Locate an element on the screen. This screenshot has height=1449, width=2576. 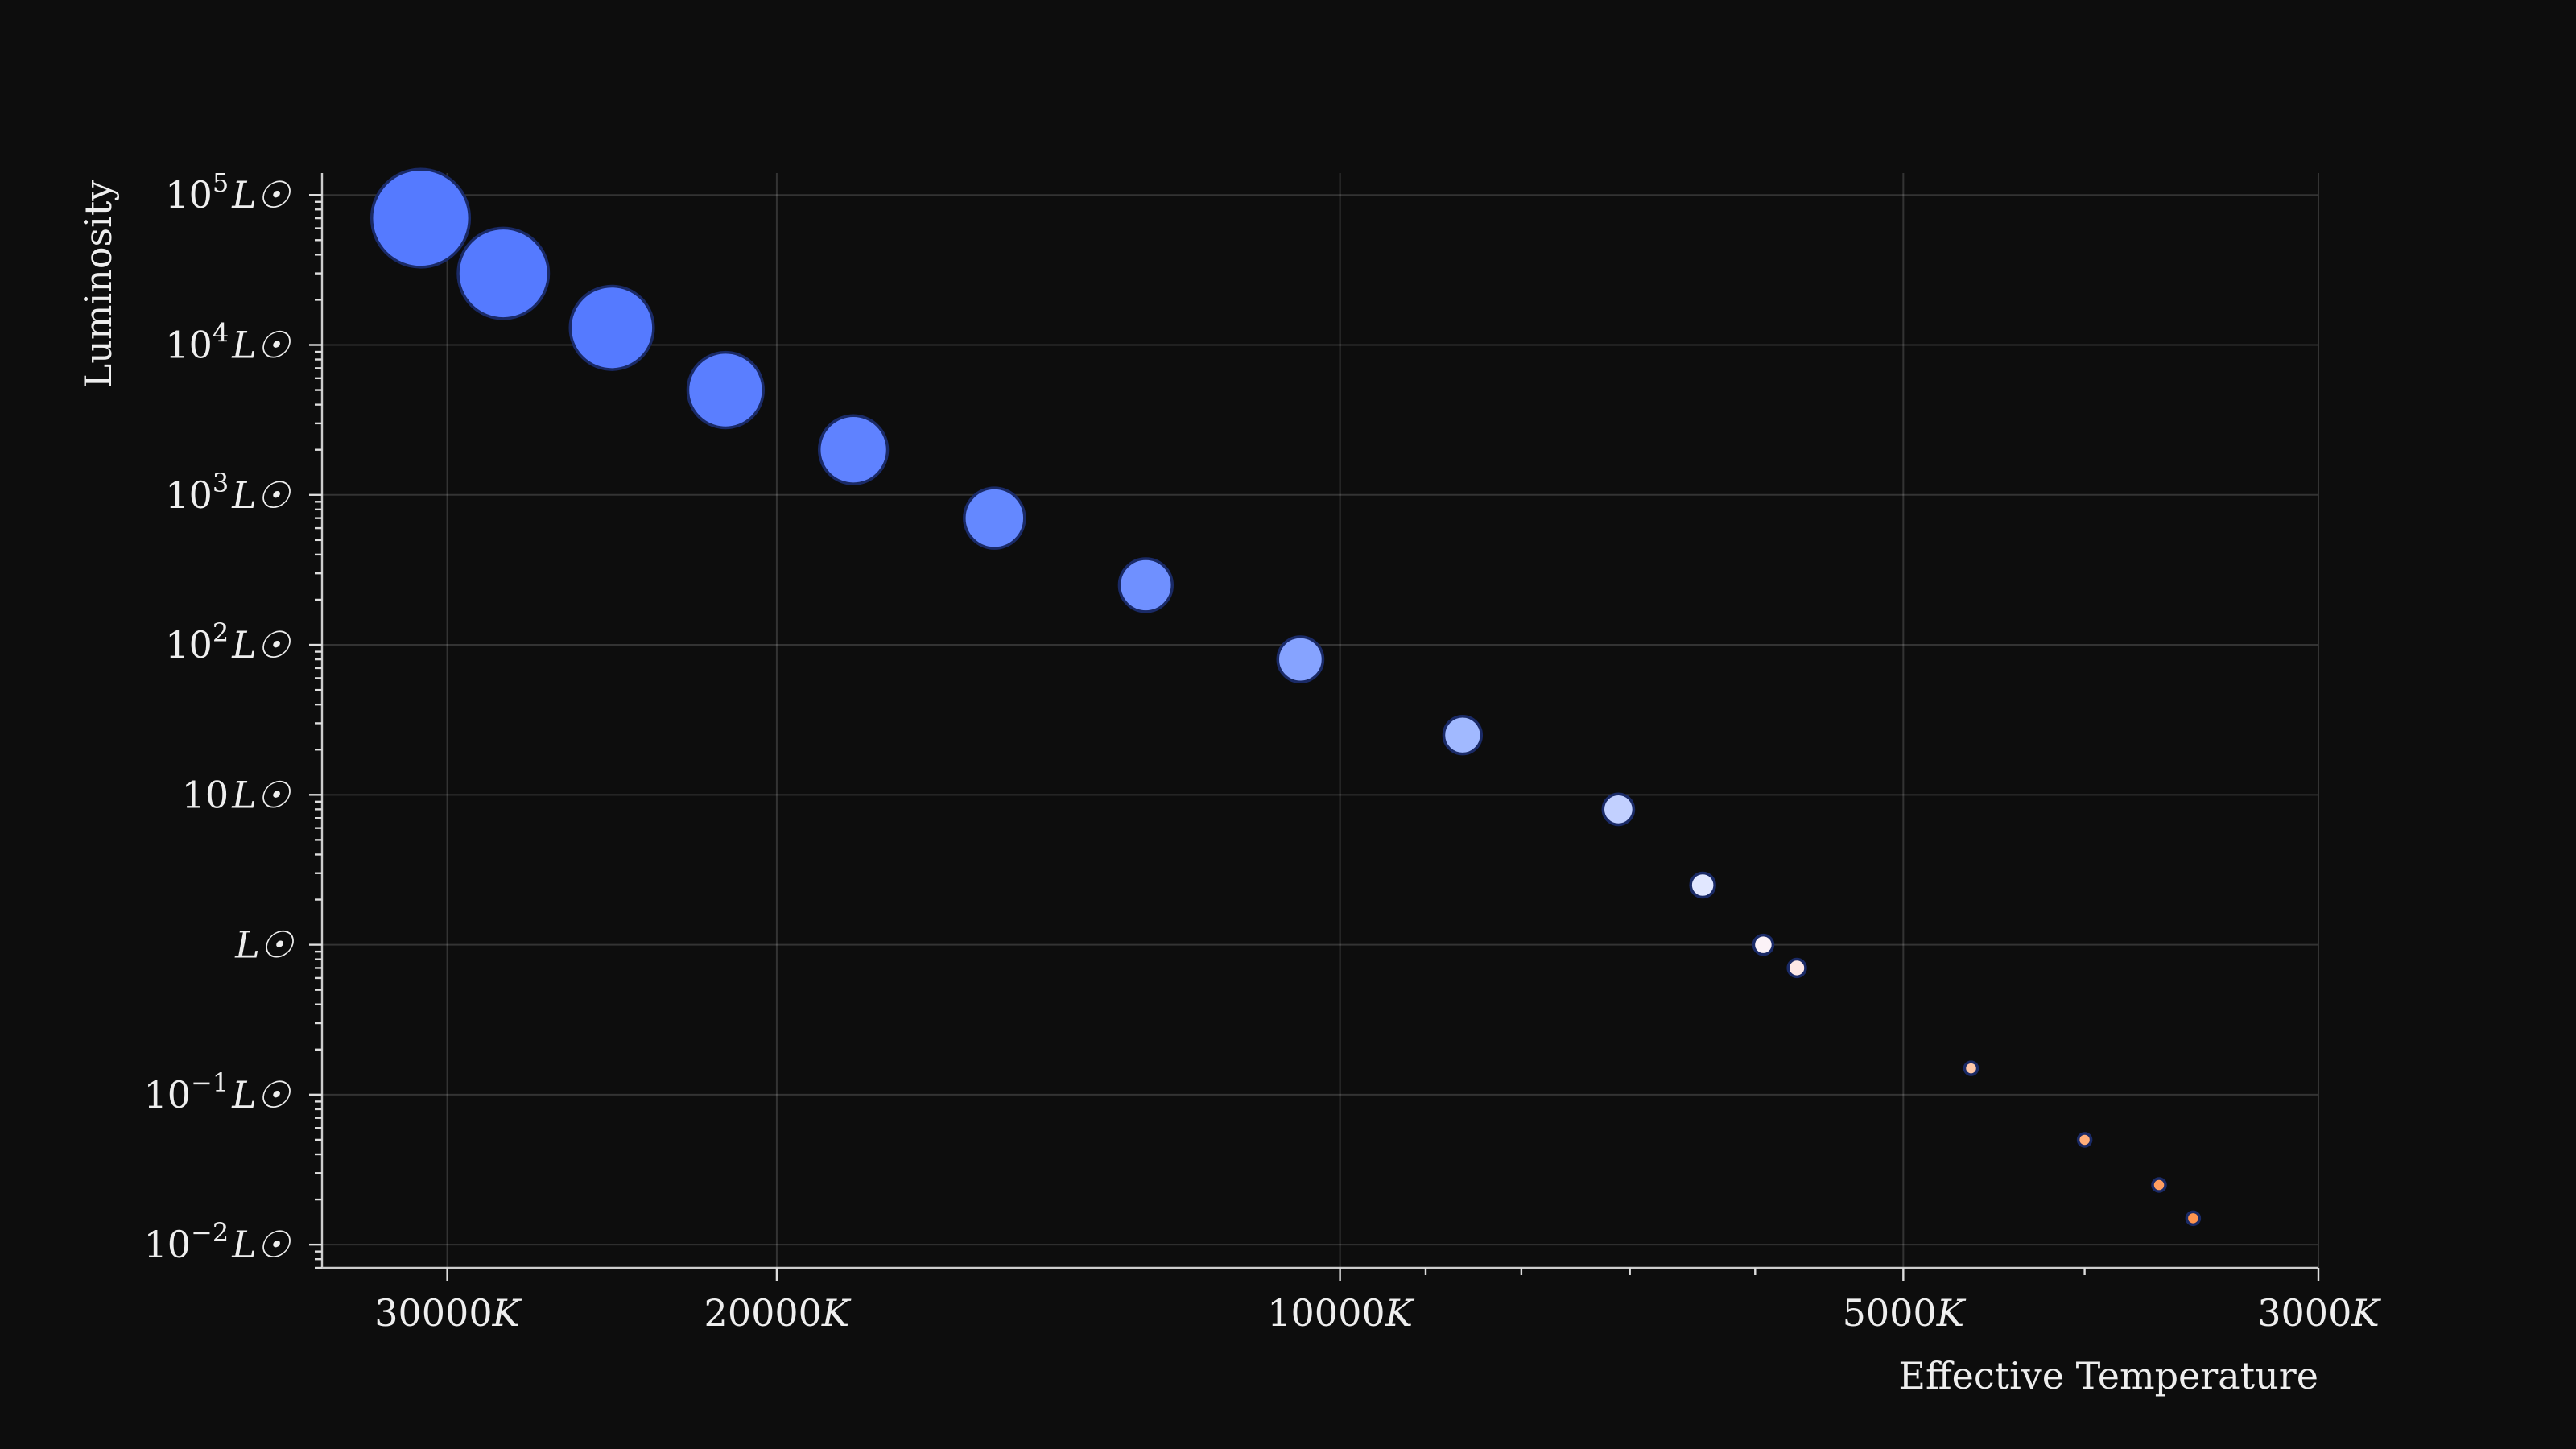
y-axis-ticks: 105L☉ 104L☉ 103L☉ 102L☉ 10L☉ L☉ 10−1L☉ 10−2L☉ is located at coordinates (232, 718).